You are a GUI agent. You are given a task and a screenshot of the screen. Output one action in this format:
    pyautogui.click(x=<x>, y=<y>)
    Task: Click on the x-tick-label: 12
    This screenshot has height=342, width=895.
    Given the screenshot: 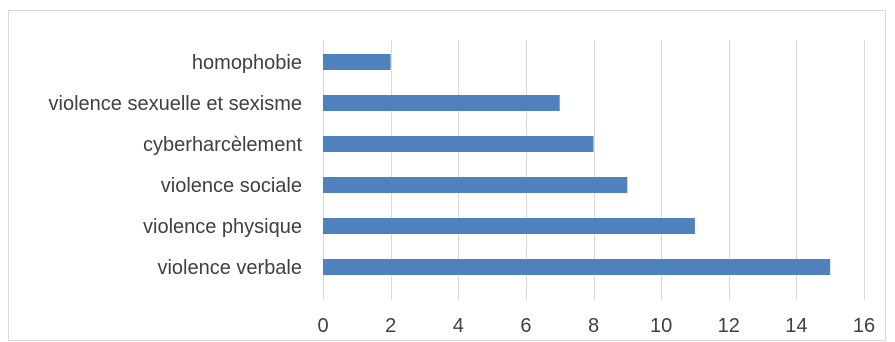 What is the action you would take?
    pyautogui.click(x=729, y=326)
    